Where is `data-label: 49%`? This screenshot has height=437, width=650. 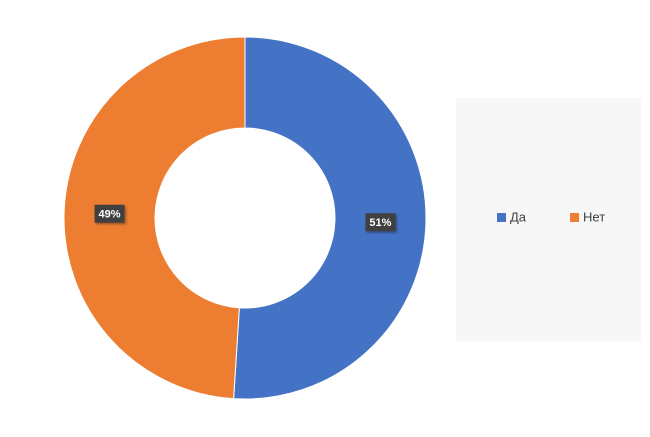 data-label: 49% is located at coordinates (109, 213).